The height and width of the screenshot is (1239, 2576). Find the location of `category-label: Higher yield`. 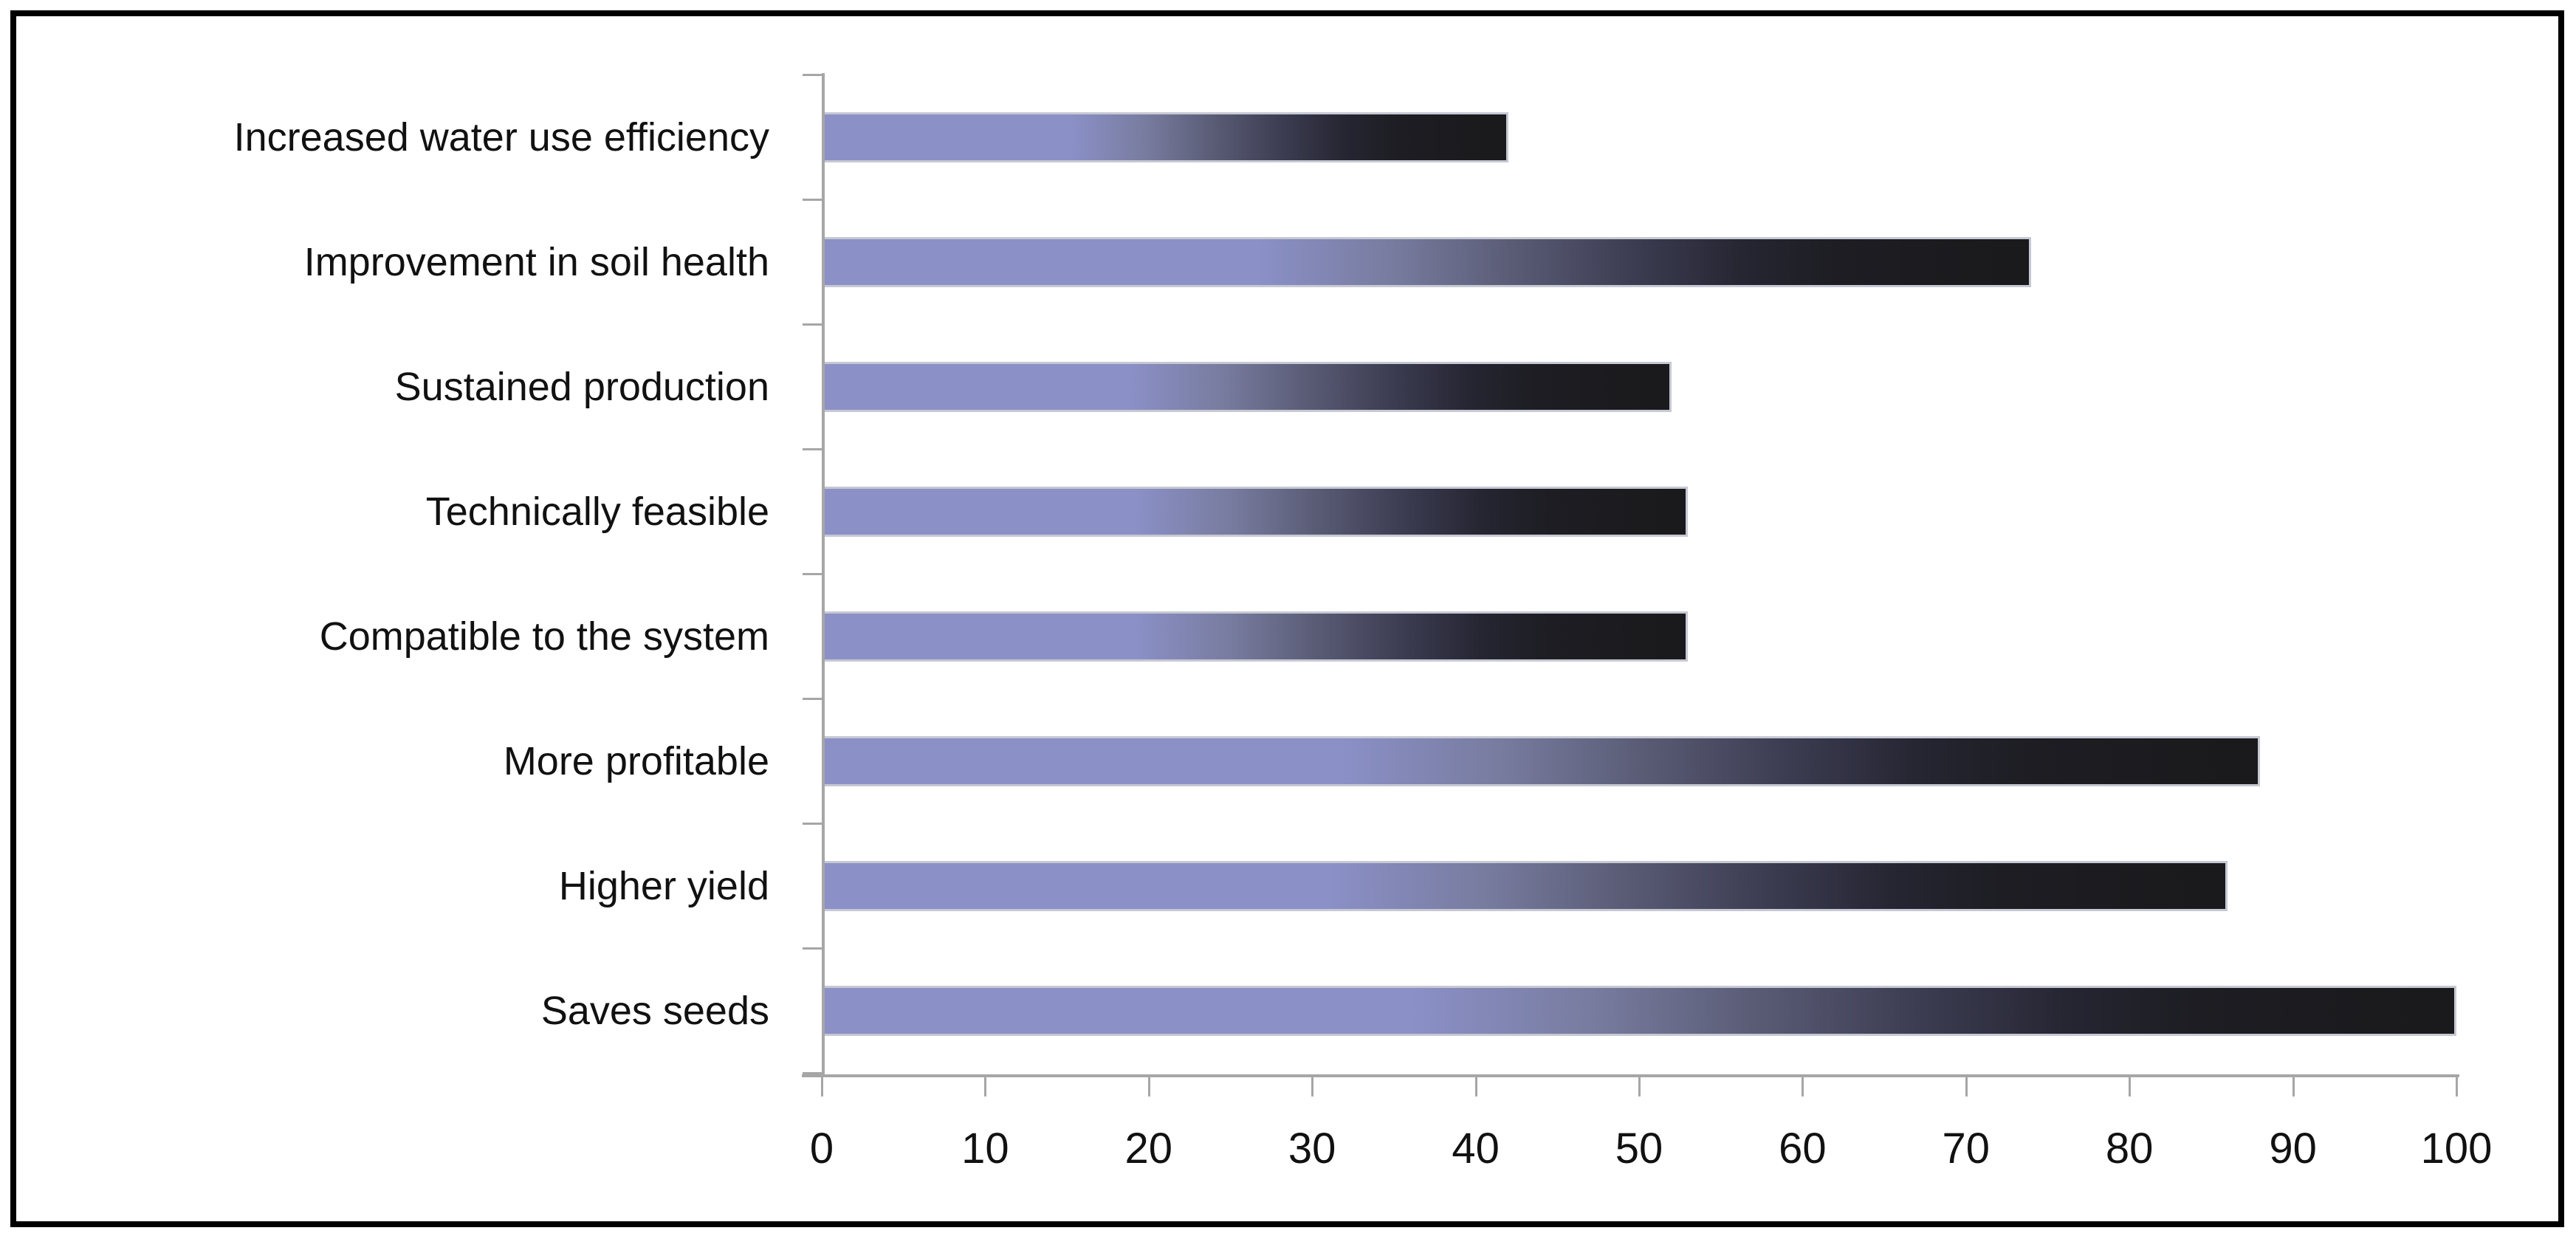

category-label: Higher yield is located at coordinates (663, 885).